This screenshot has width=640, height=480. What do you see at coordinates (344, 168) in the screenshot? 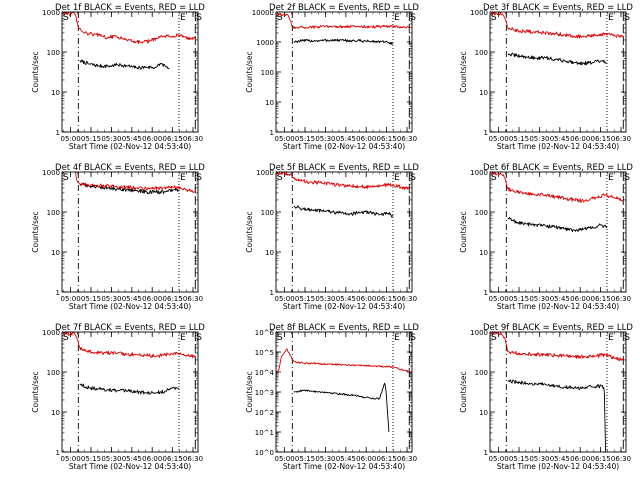
I see `panel-title: Det 5f BLACK = Events, RED = LLD` at bounding box center [344, 168].